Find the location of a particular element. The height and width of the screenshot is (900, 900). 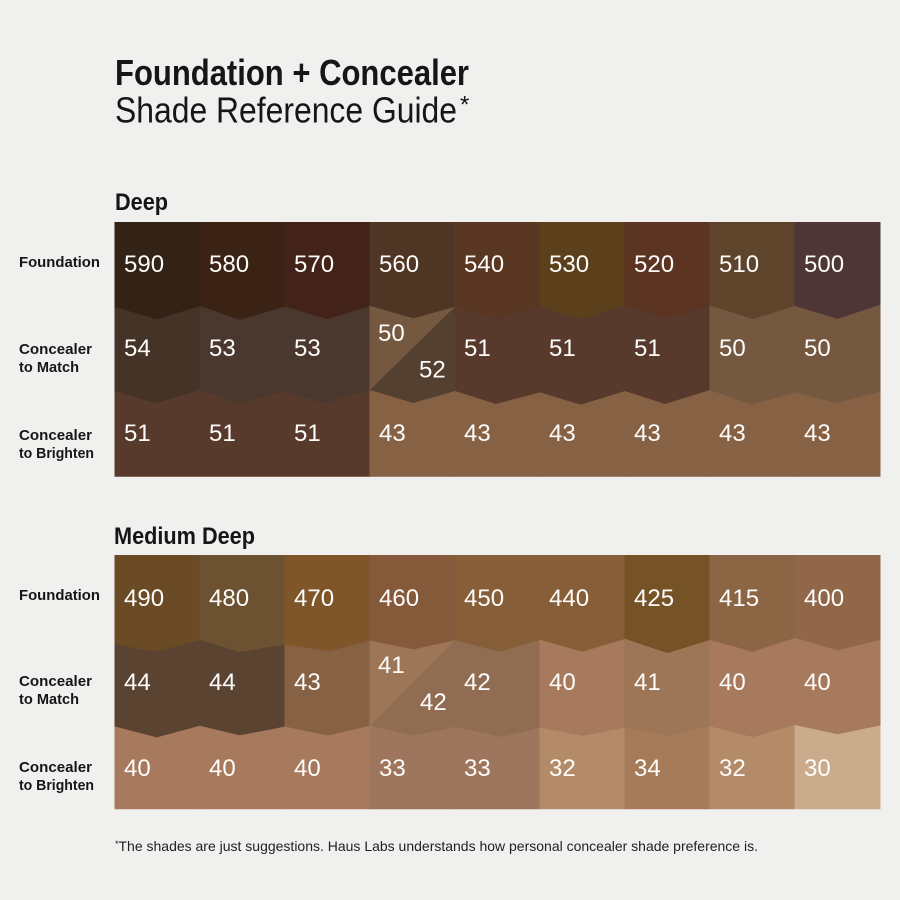

svg-text: 425 is located at coordinates (654, 598).